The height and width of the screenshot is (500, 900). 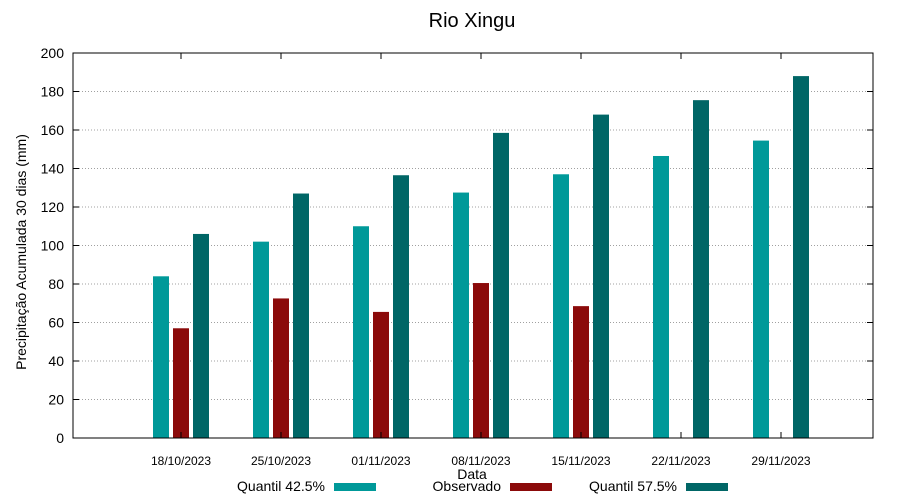 I want to click on y-tick-label: 180, so click(x=53, y=92).